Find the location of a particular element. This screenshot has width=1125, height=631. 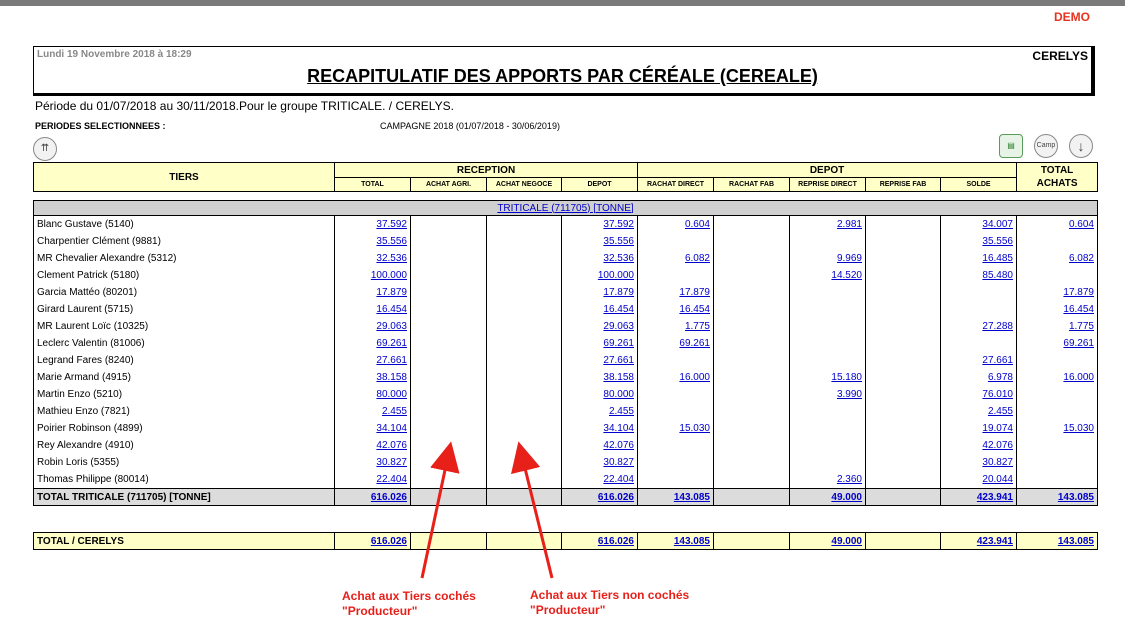

value-link: 76.010 is located at coordinates (997, 394).